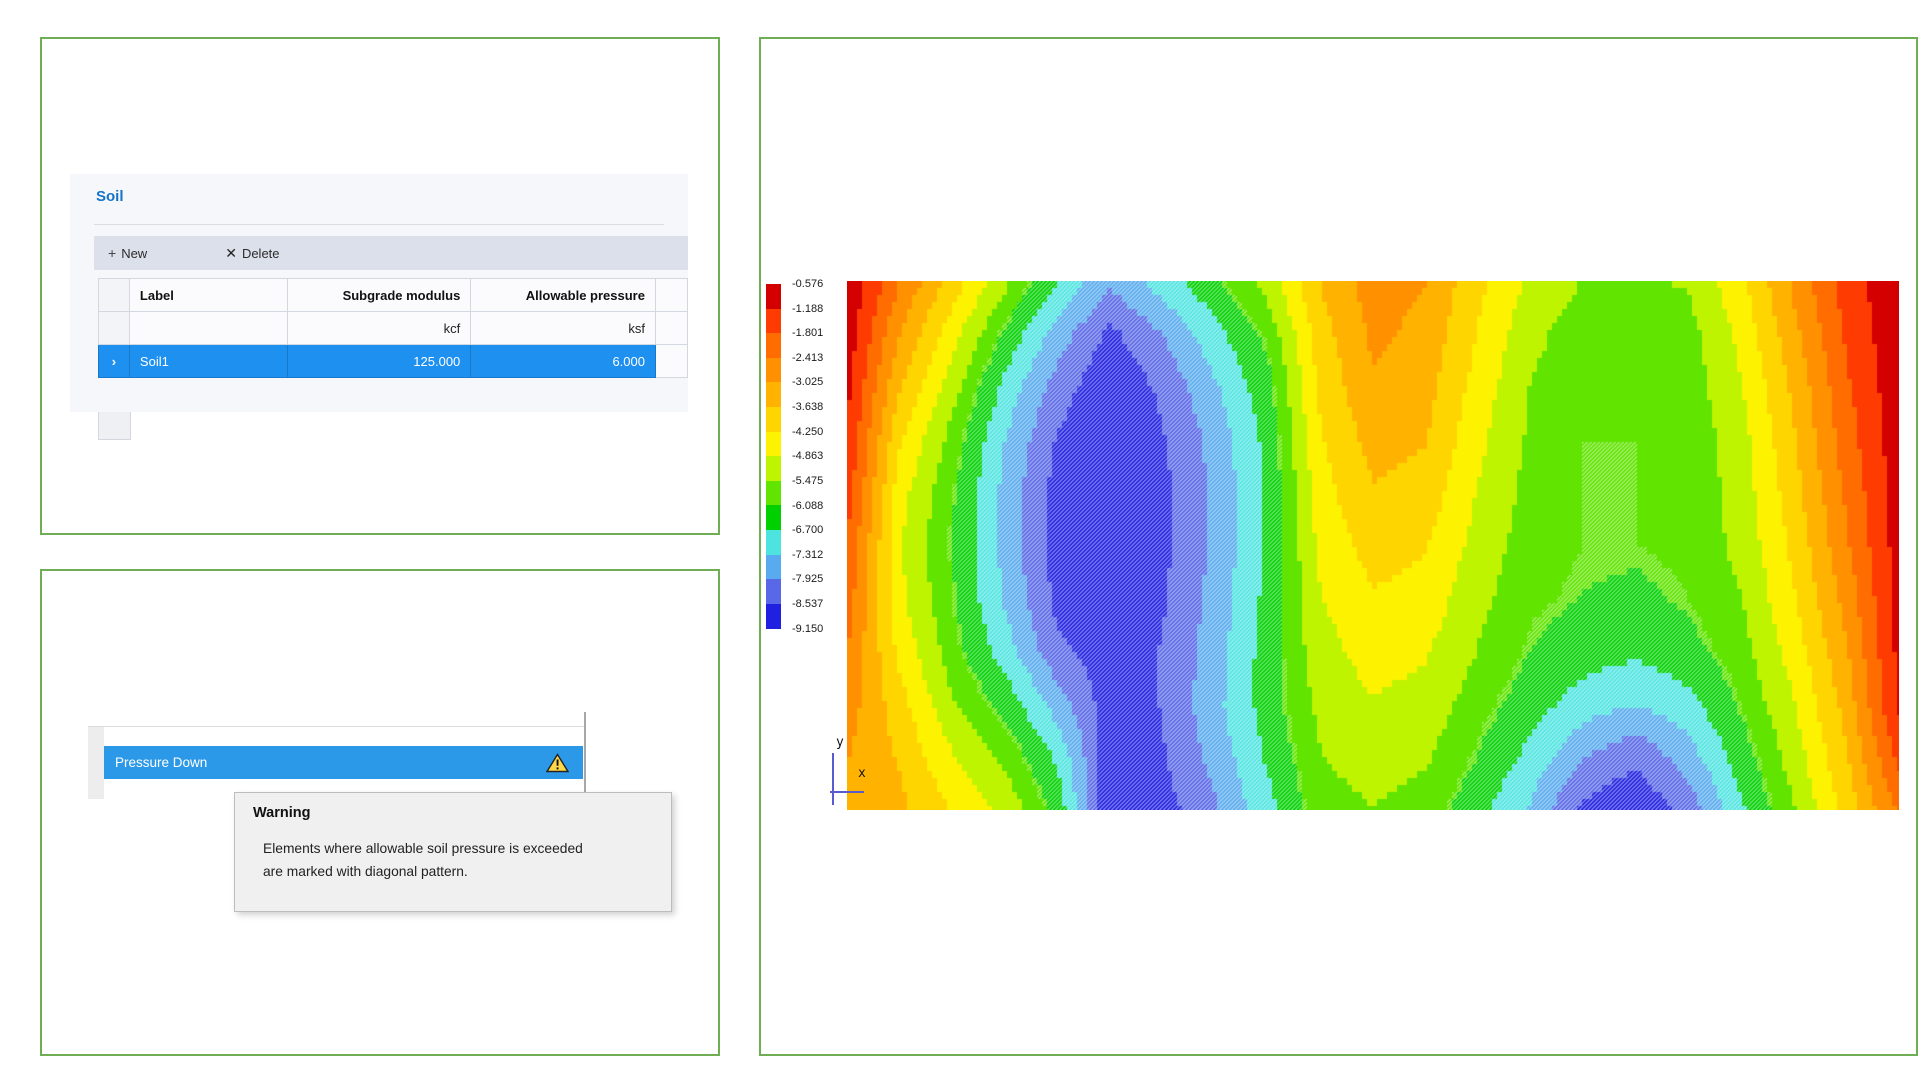  Describe the element at coordinates (379, 361) in the screenshot. I see `cell-subgrade-modulus: 125.000` at that location.